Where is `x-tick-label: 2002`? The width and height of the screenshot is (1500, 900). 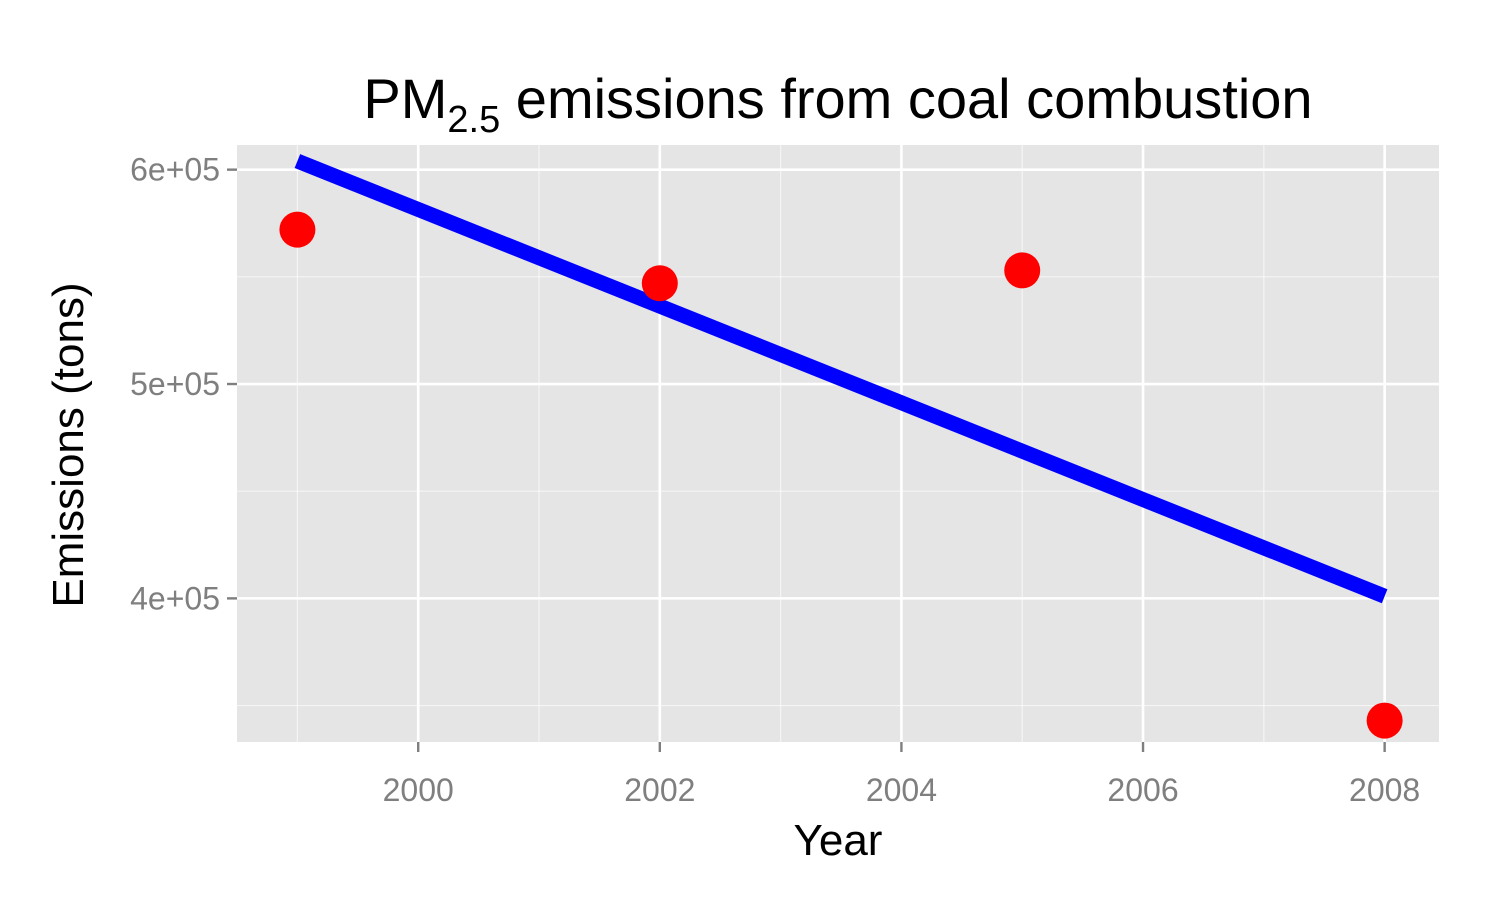
x-tick-label: 2002 is located at coordinates (659, 790).